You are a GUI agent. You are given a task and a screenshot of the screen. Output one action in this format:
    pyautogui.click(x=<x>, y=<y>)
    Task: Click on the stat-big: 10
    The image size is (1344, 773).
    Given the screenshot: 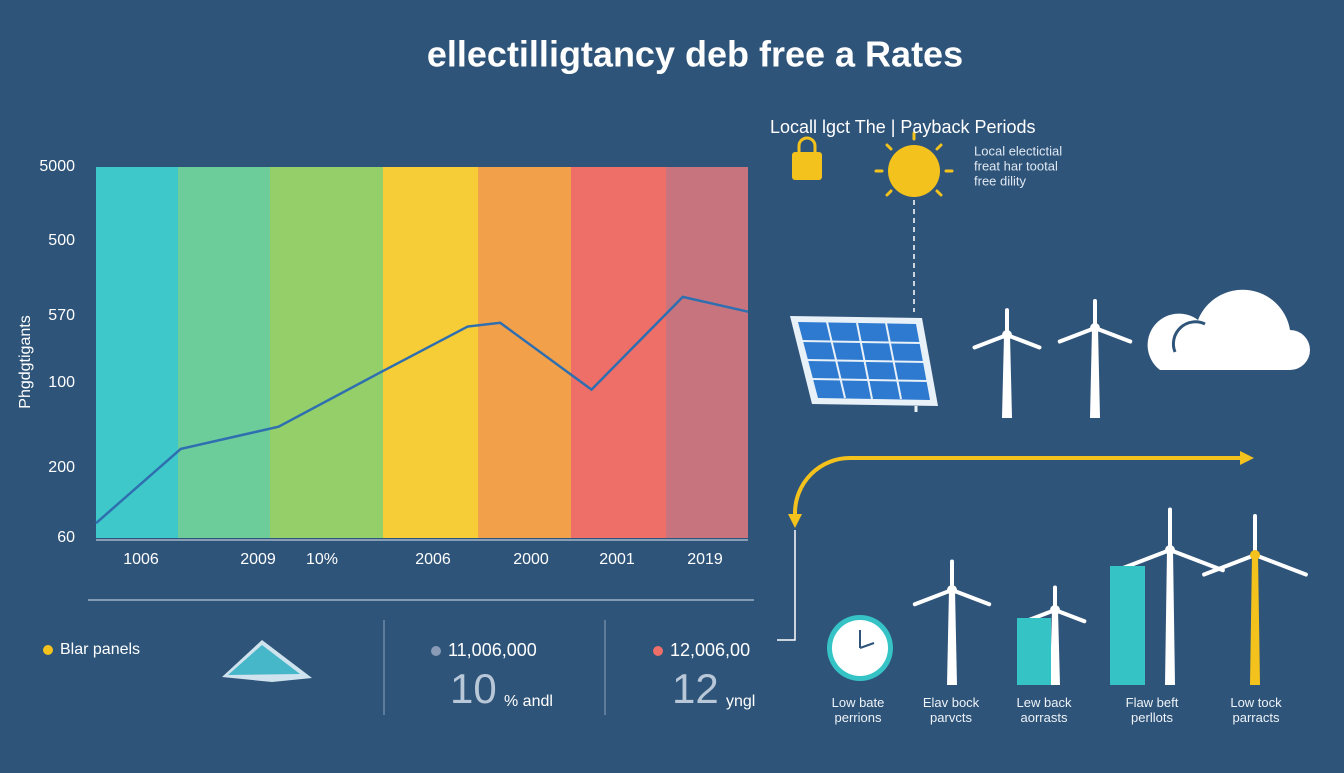 What is the action you would take?
    pyautogui.click(x=473, y=688)
    